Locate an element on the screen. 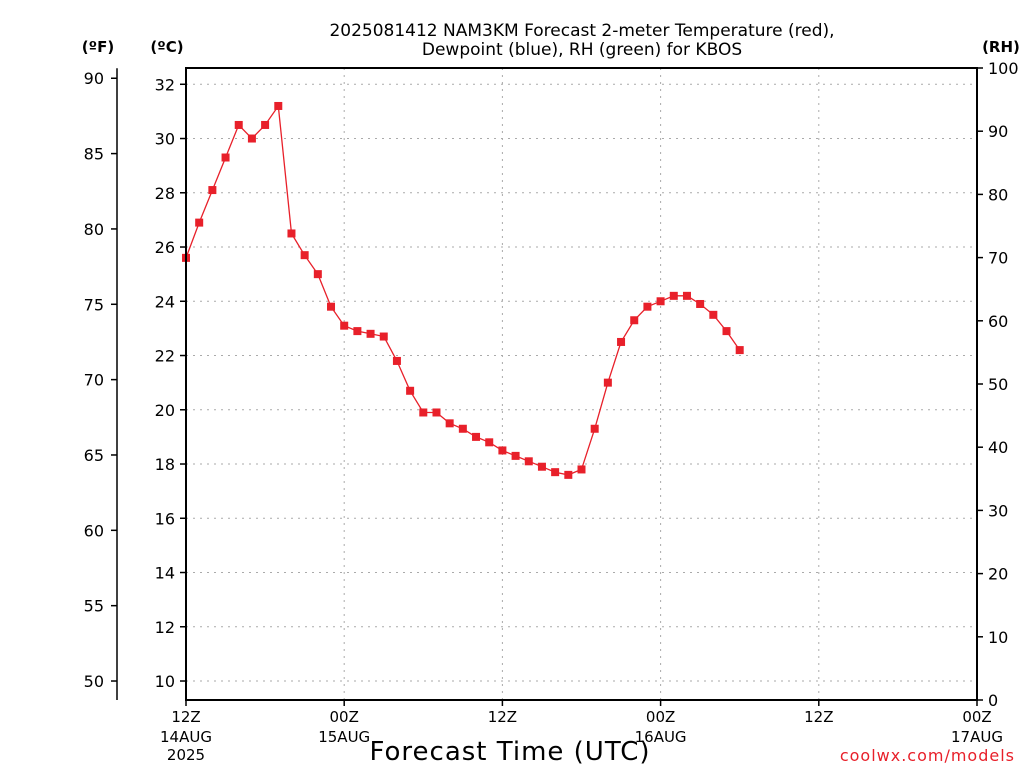 The image size is (1024, 768). x-axis-label: Forecast Time (UTC) is located at coordinates (509, 752).